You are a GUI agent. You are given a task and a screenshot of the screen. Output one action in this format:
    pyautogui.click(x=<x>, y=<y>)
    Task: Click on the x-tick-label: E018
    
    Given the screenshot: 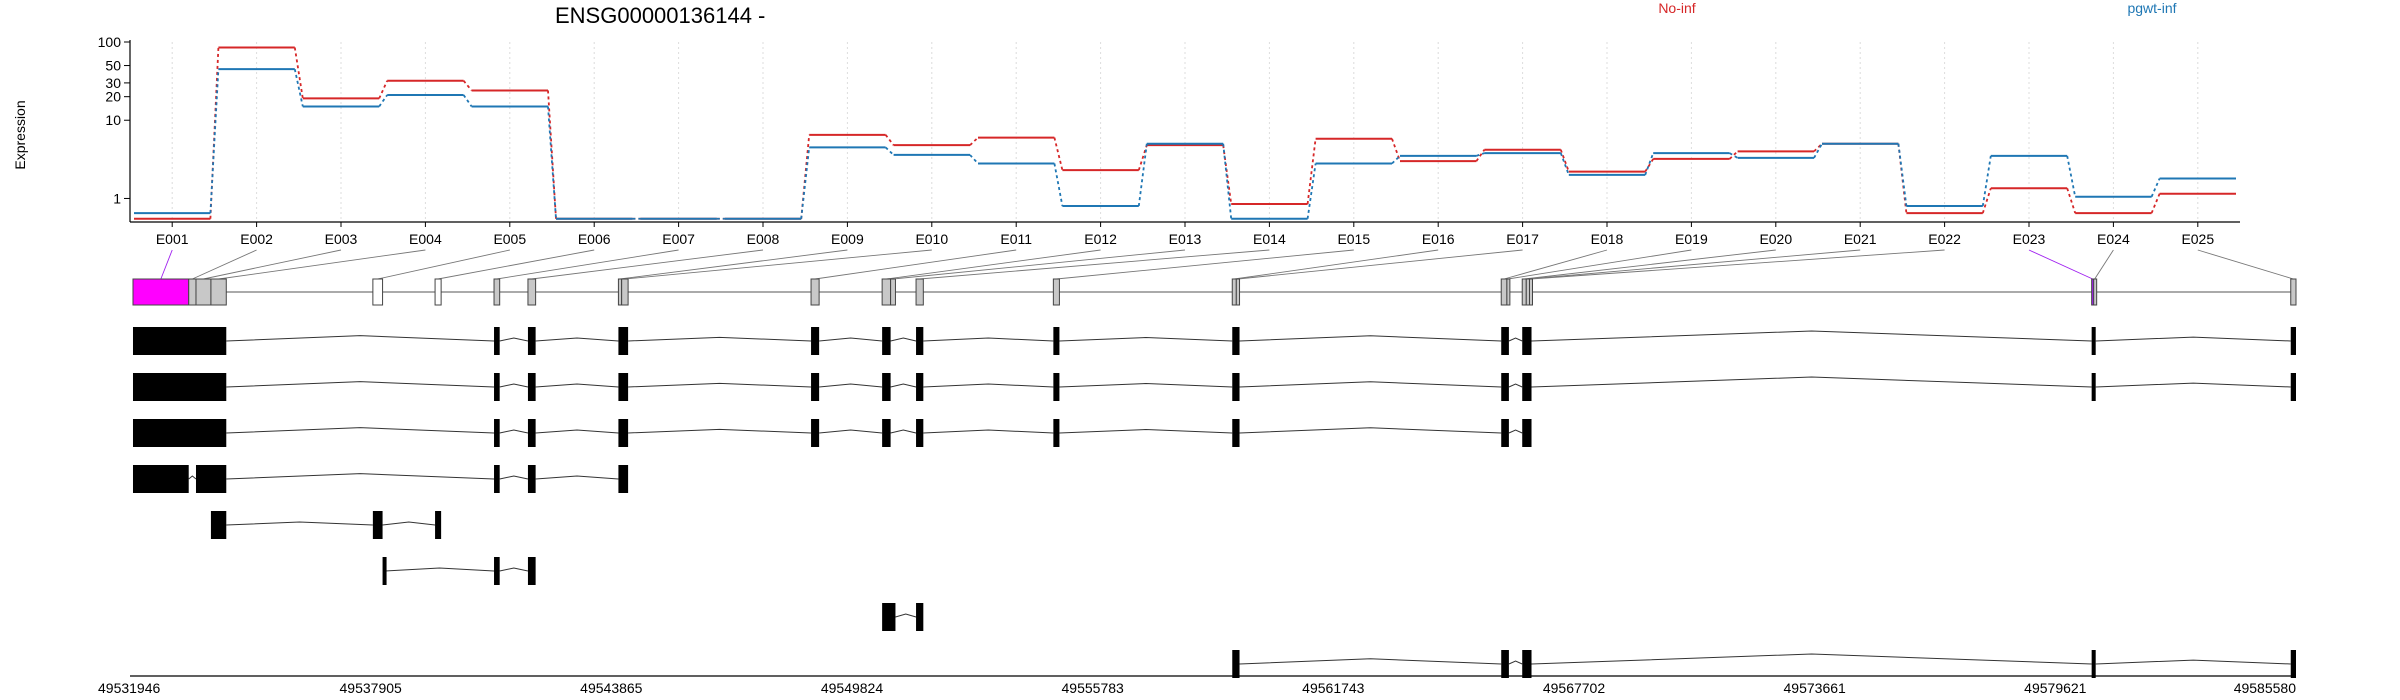 What is the action you would take?
    pyautogui.click(x=1607, y=239)
    